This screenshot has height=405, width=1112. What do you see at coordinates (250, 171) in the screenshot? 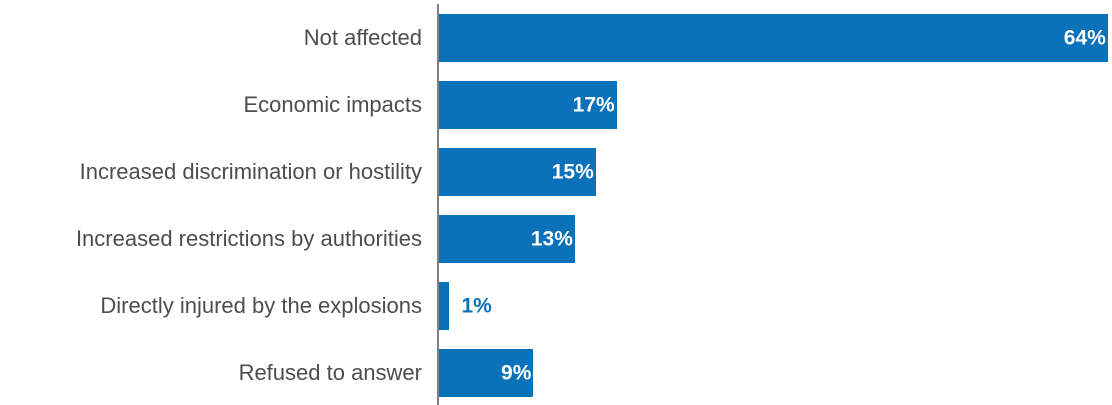
I see `category-label: Increased discrimination or hostility` at bounding box center [250, 171].